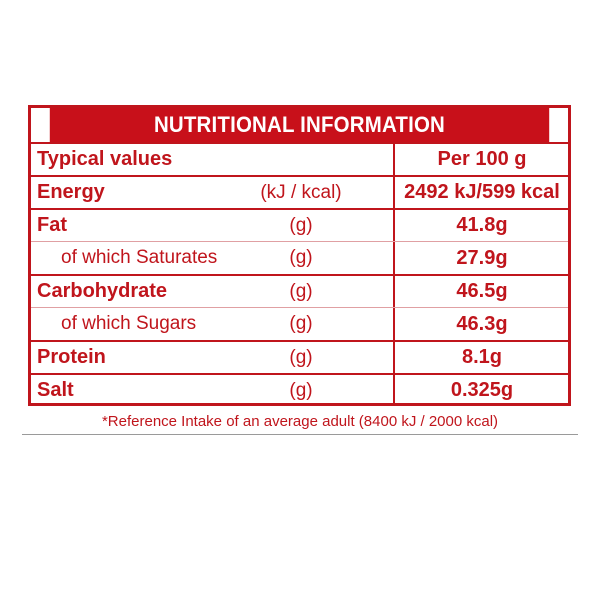 This screenshot has width=600, height=600. What do you see at coordinates (71, 357) in the screenshot?
I see `nutrient-name: Protein` at bounding box center [71, 357].